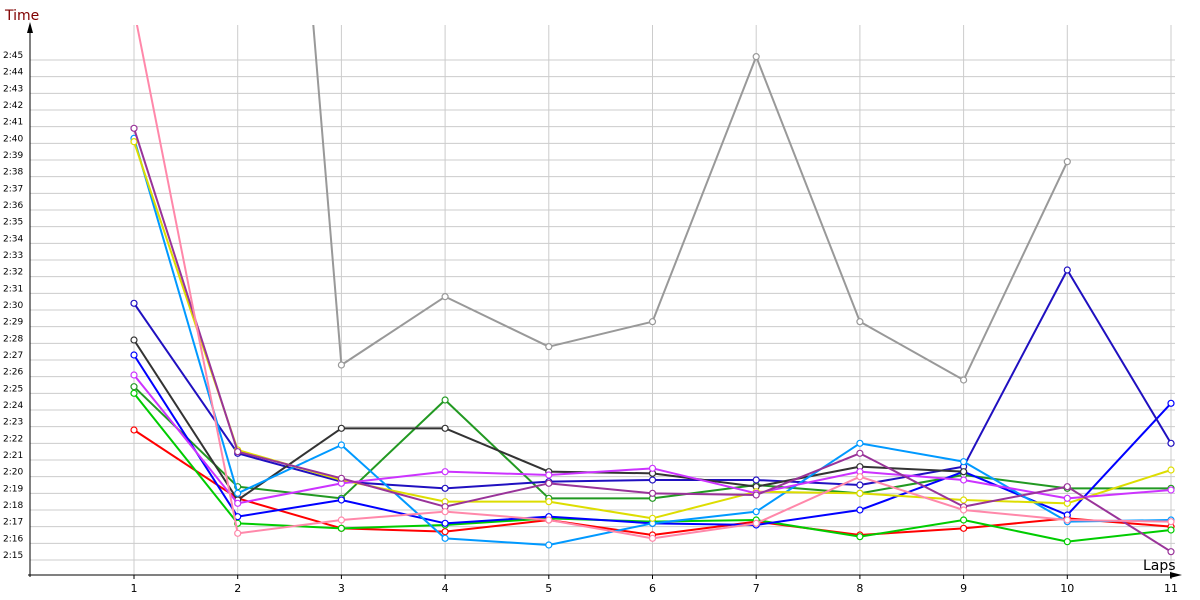 The width and height of the screenshot is (1200, 600). I want to click on y-tick-label: 2:35, so click(13, 223).